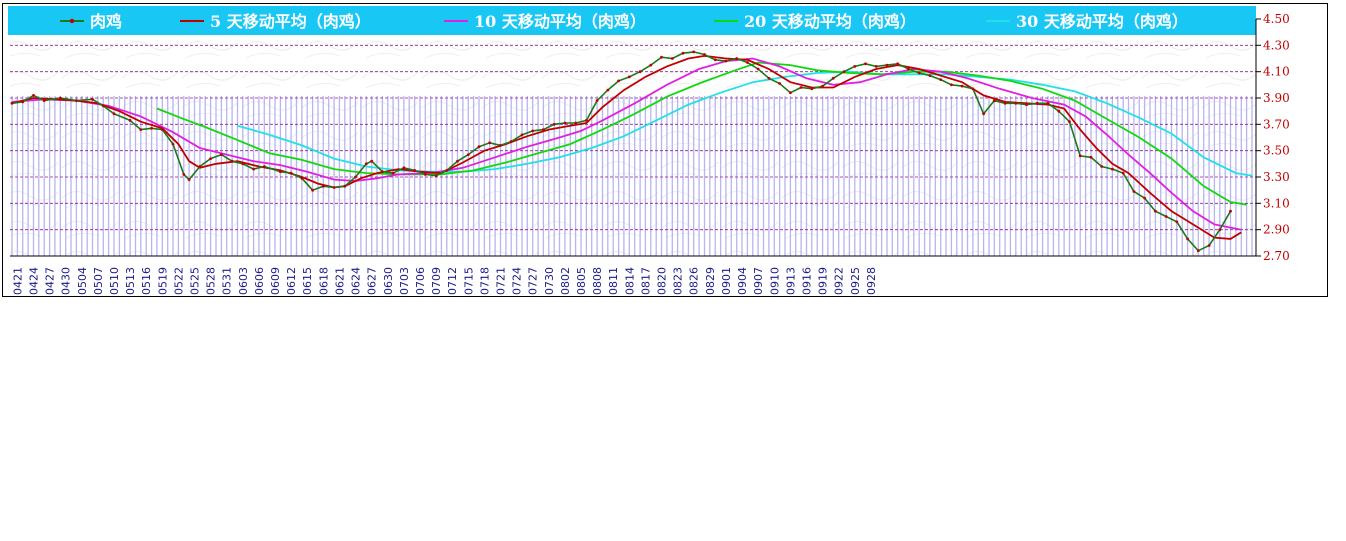  Describe the element at coordinates (356, 281) in the screenshot. I see `x-tick-label: 0624` at that location.